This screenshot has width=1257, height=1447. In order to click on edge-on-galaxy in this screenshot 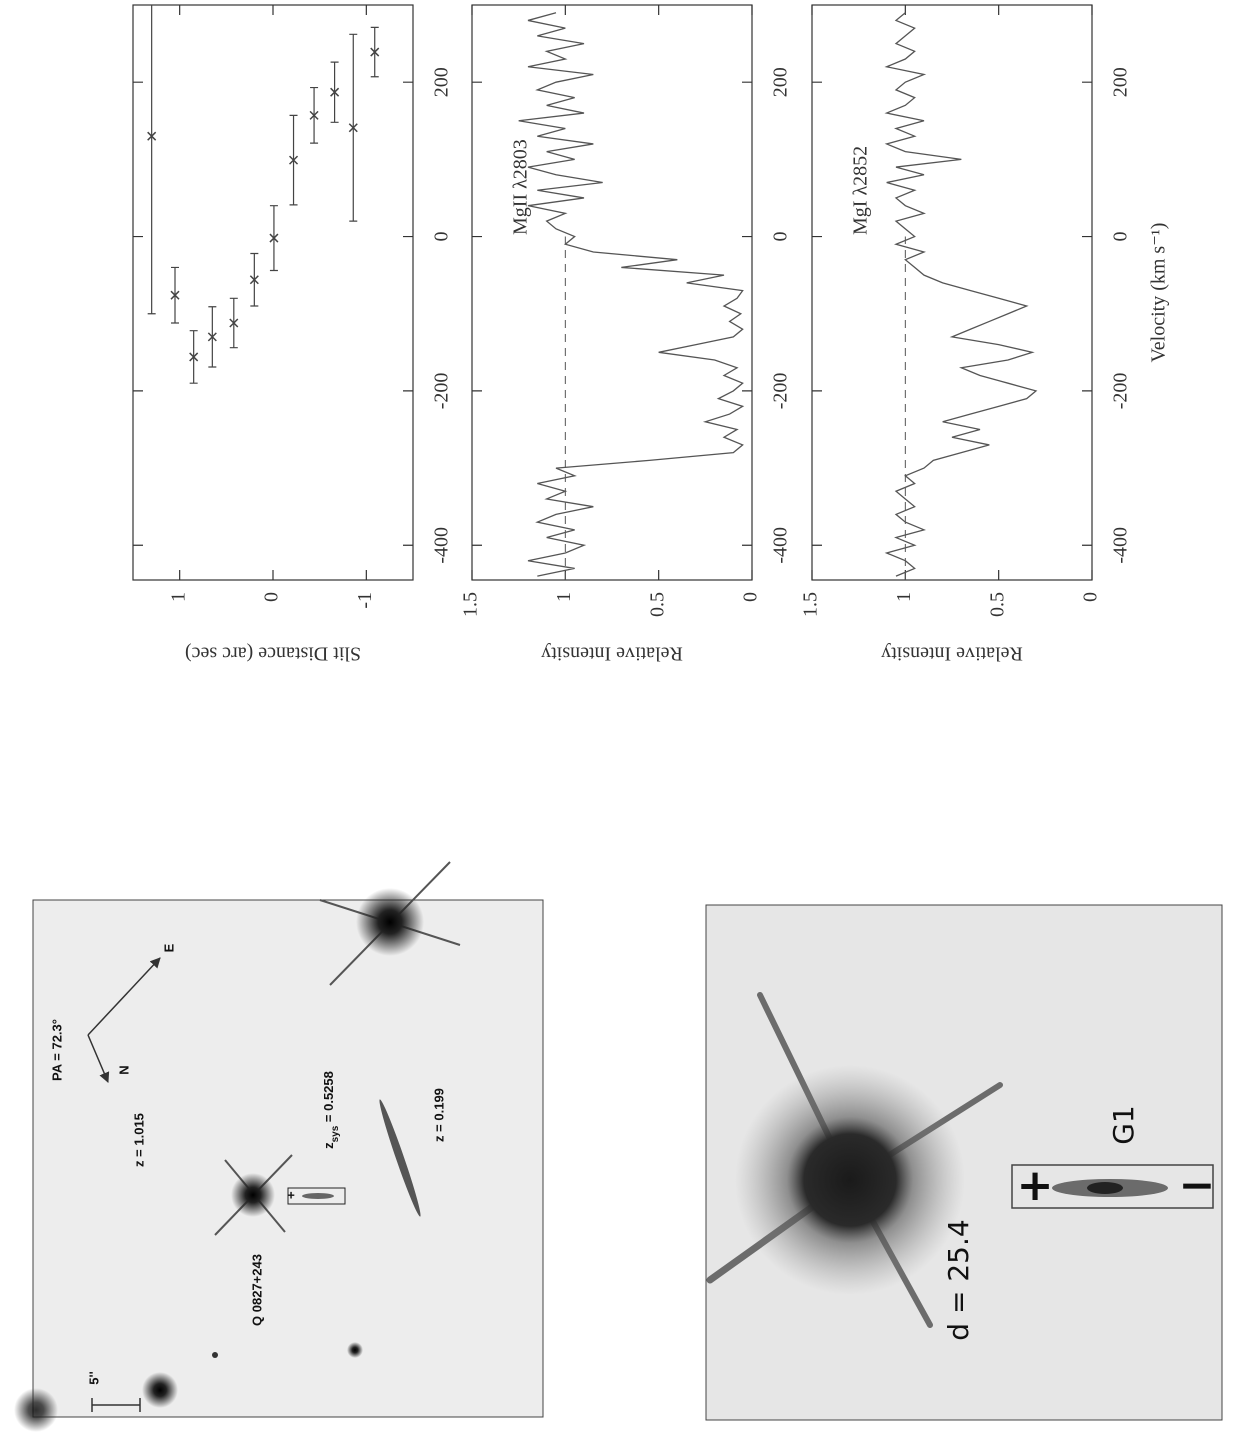, I will do `click(400, 1158)`.